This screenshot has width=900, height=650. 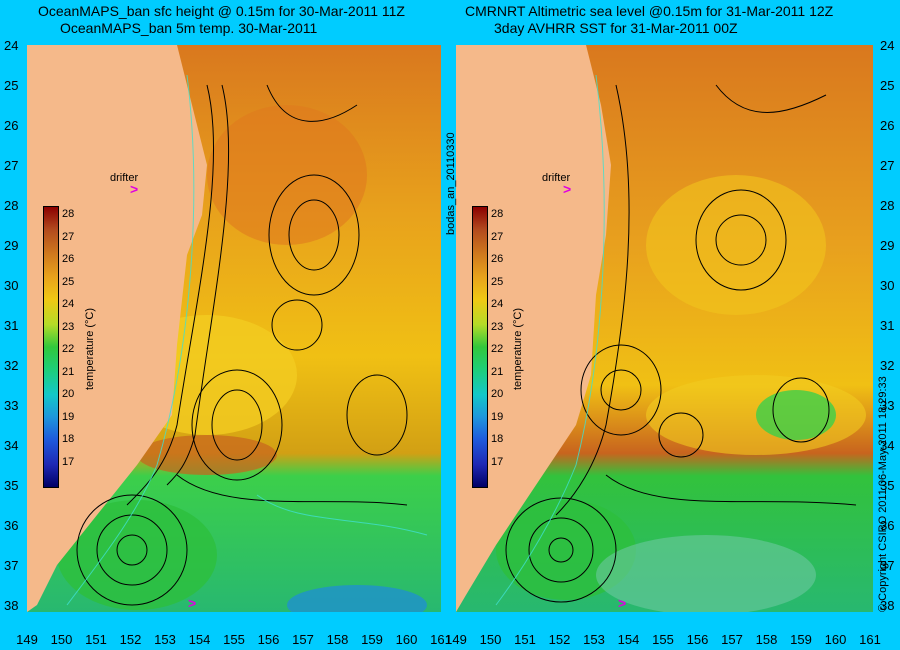 I want to click on run-id-label: bodas_an_20110330, so click(x=451, y=183).